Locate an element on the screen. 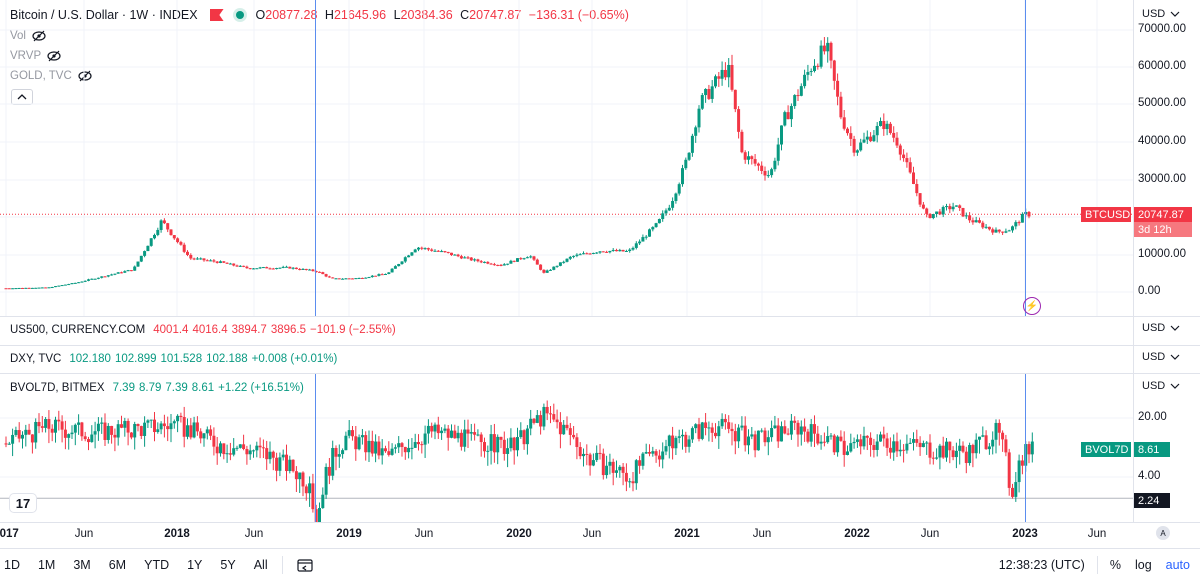 The width and height of the screenshot is (1200, 580). indicator-vol: Vol is located at coordinates (28, 36).